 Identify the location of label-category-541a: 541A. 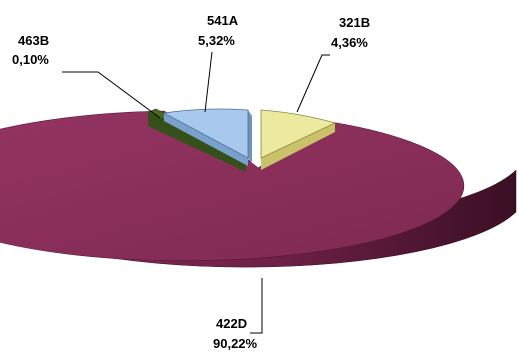
(223, 20).